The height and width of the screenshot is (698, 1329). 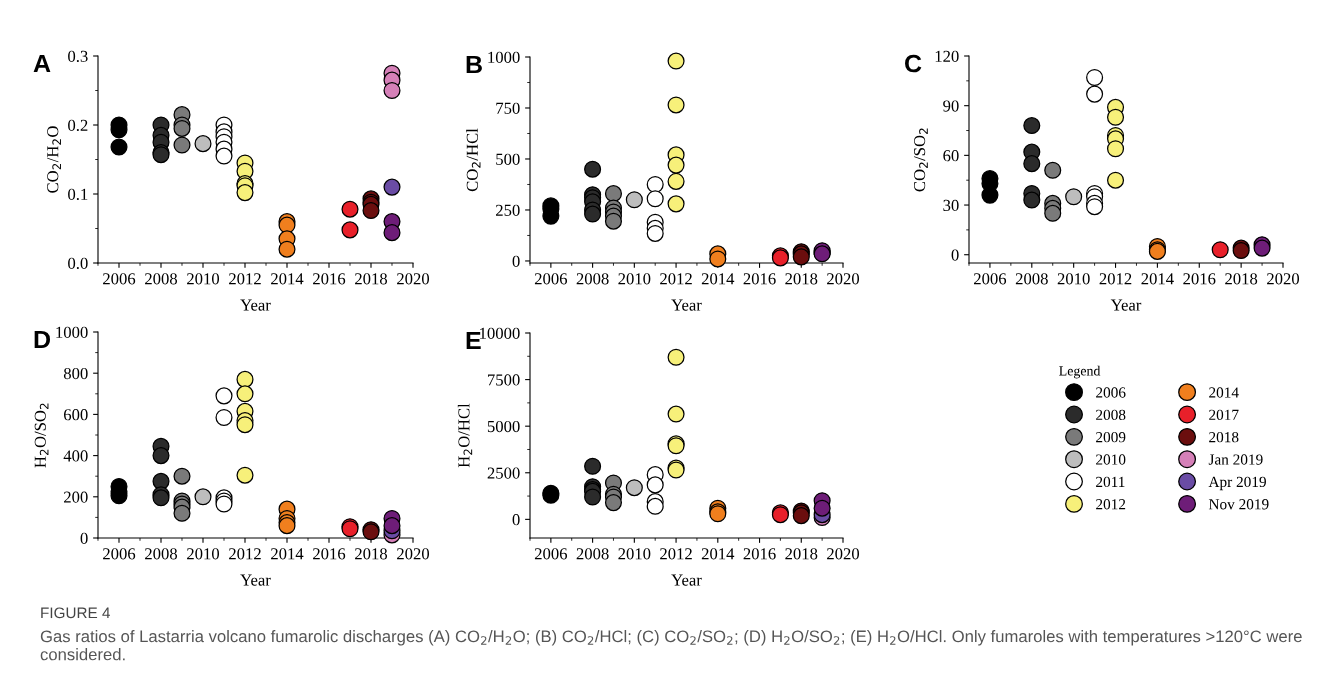 I want to click on legend-label: 2017, so click(x=1224, y=414).